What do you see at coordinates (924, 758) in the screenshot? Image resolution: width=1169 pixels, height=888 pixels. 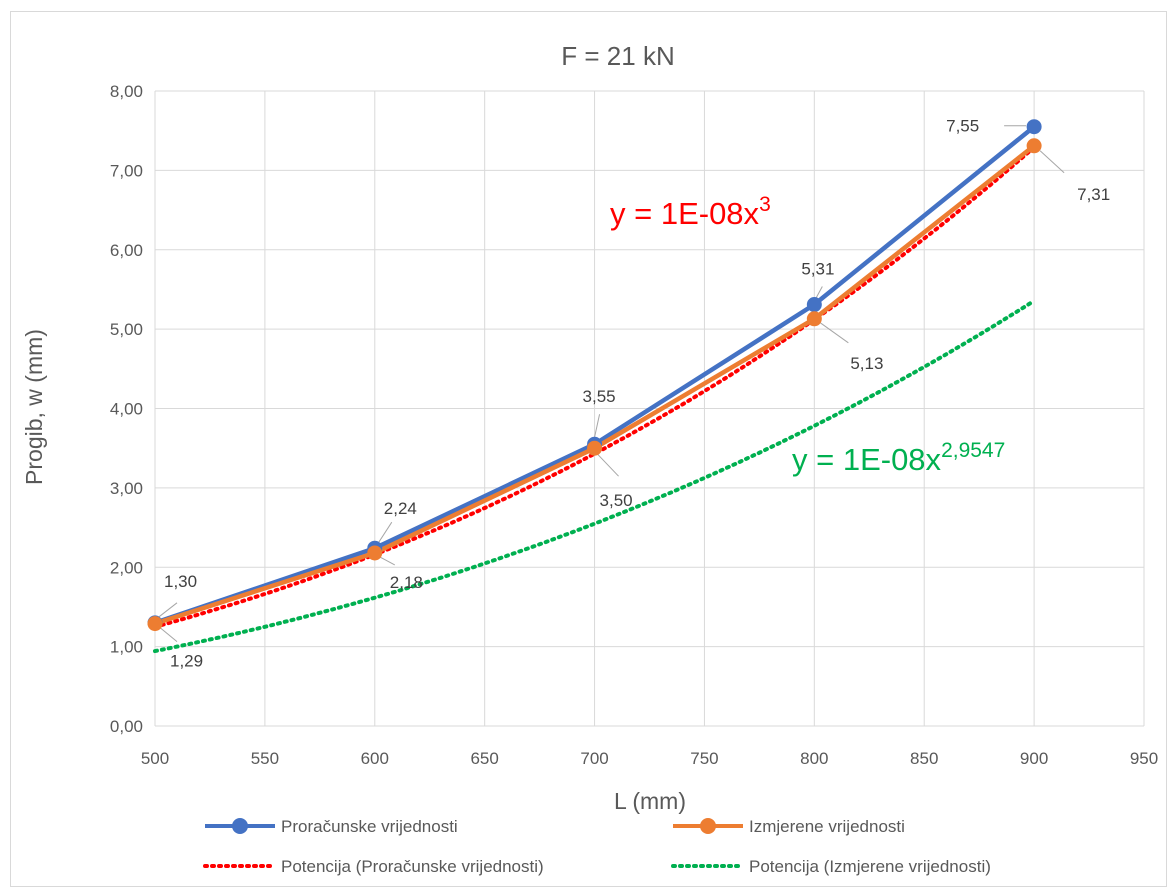 I see `x-tick-label: 850` at bounding box center [924, 758].